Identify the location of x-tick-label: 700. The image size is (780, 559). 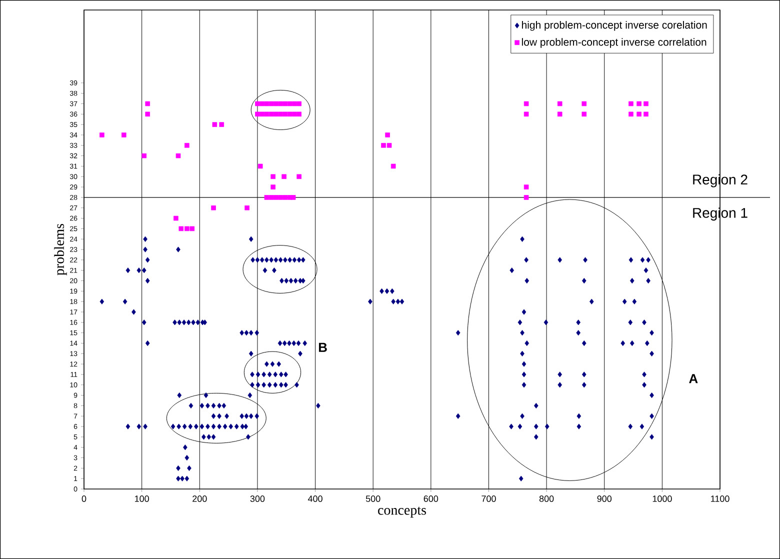
(489, 499).